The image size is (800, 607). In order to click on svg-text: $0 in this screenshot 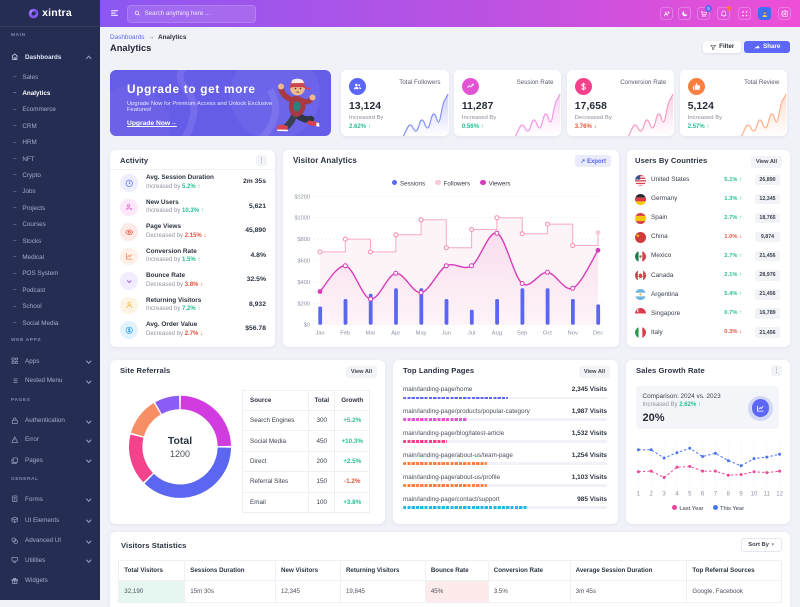, I will do `click(307, 326)`.